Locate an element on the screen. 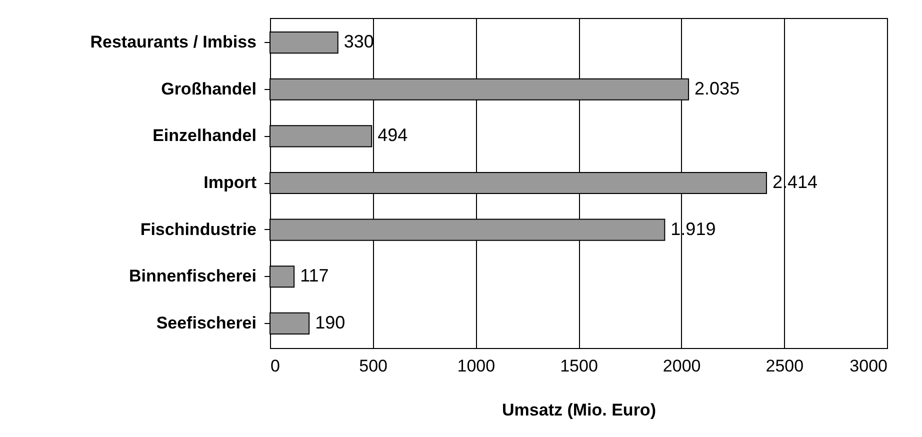  x-tick-label: 500 is located at coordinates (373, 366).